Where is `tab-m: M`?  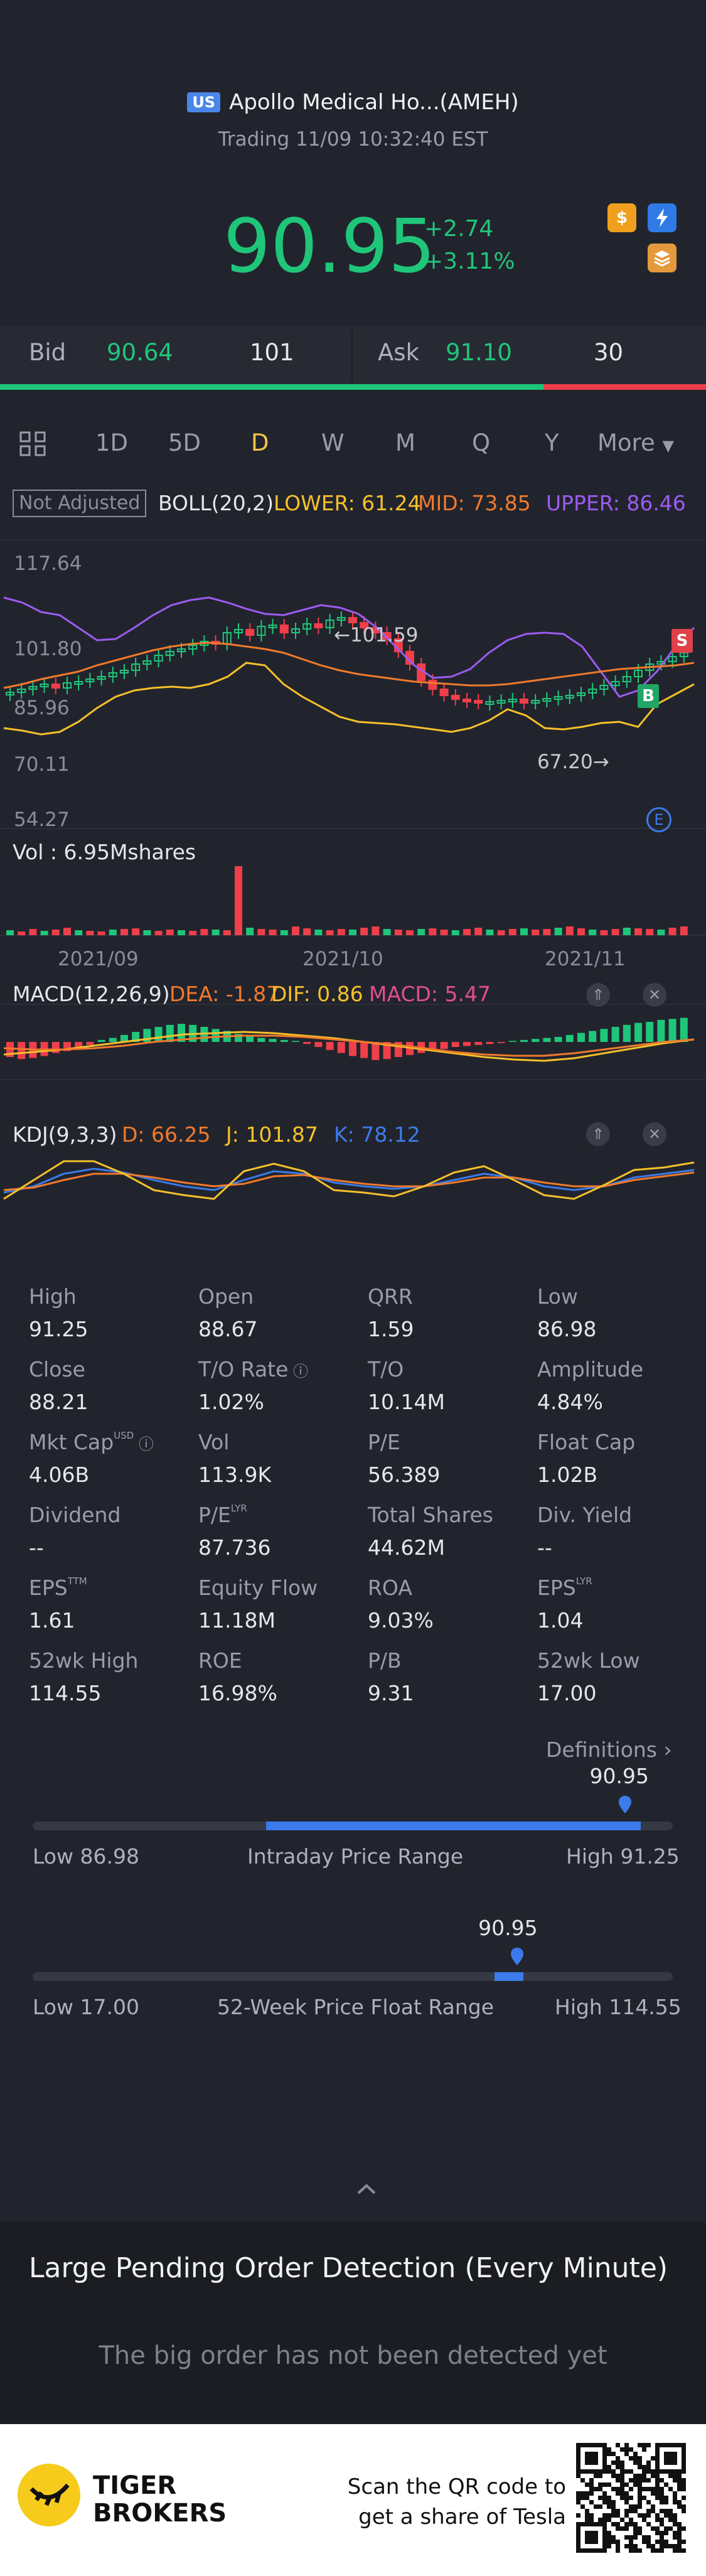
tab-m: M is located at coordinates (405, 442).